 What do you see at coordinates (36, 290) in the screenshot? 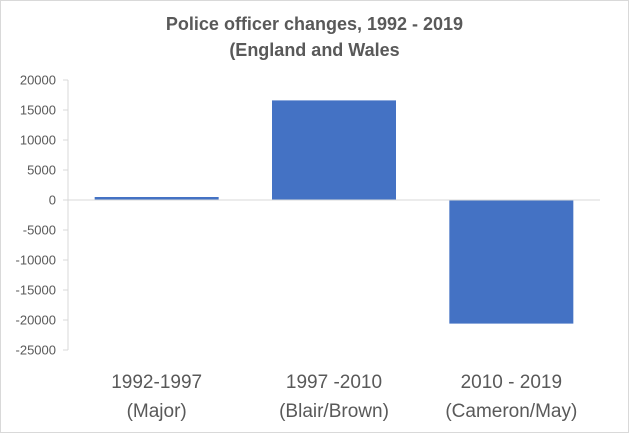
I see `y-tick-label: -15000` at bounding box center [36, 290].